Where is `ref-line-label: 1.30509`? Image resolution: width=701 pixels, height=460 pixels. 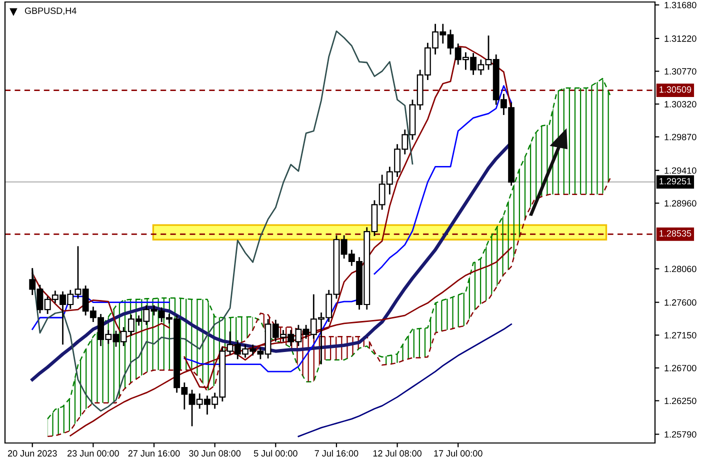
ref-line-label: 1.30509 is located at coordinates (676, 89).